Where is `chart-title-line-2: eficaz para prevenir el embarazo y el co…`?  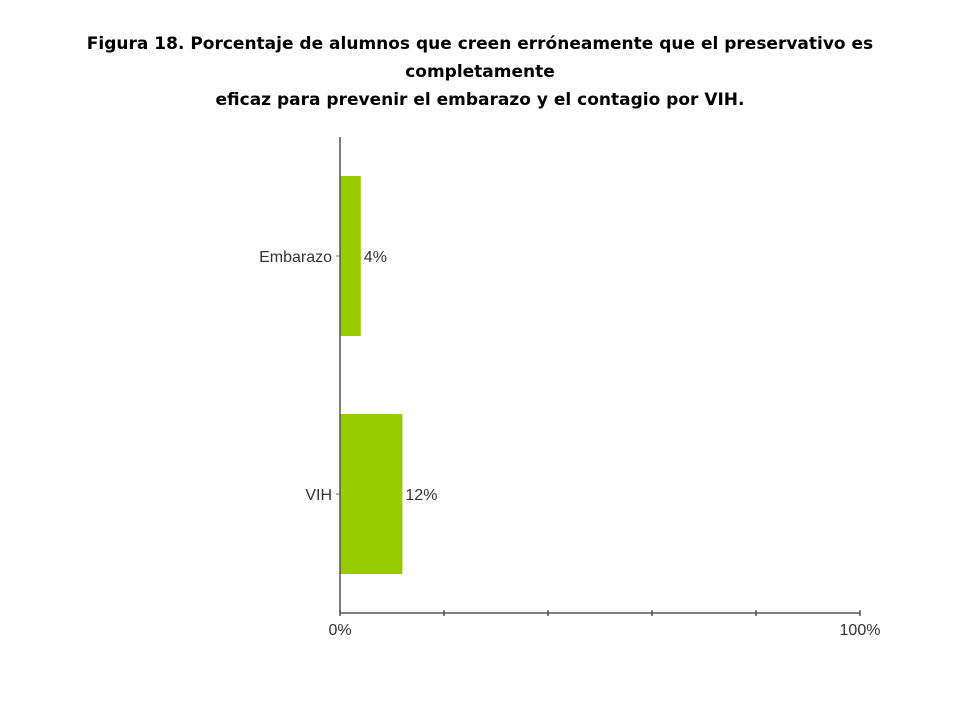
chart-title-line-2: eficaz para prevenir el embarazo y el co… is located at coordinates (480, 100).